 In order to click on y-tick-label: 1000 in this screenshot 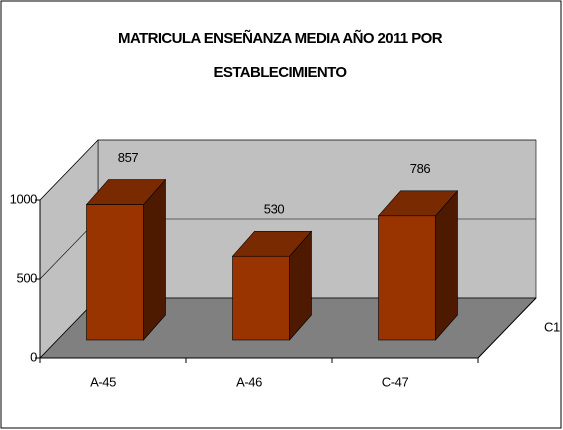, I will do `click(23, 198)`.